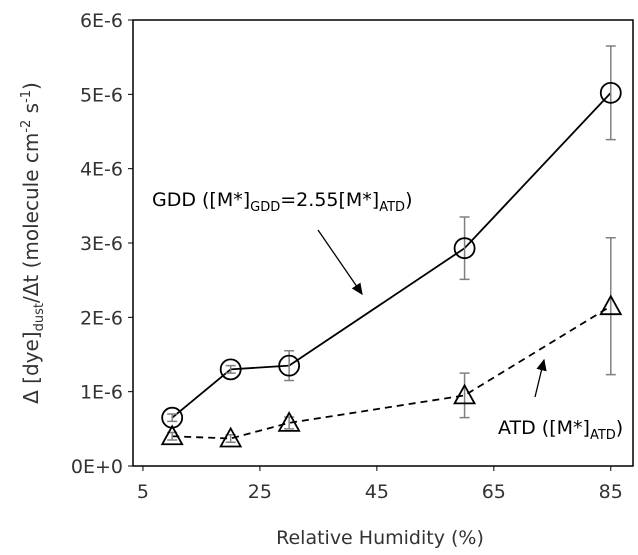 This screenshot has height=555, width=638. I want to click on y-label-part: ), so click(31, 86).